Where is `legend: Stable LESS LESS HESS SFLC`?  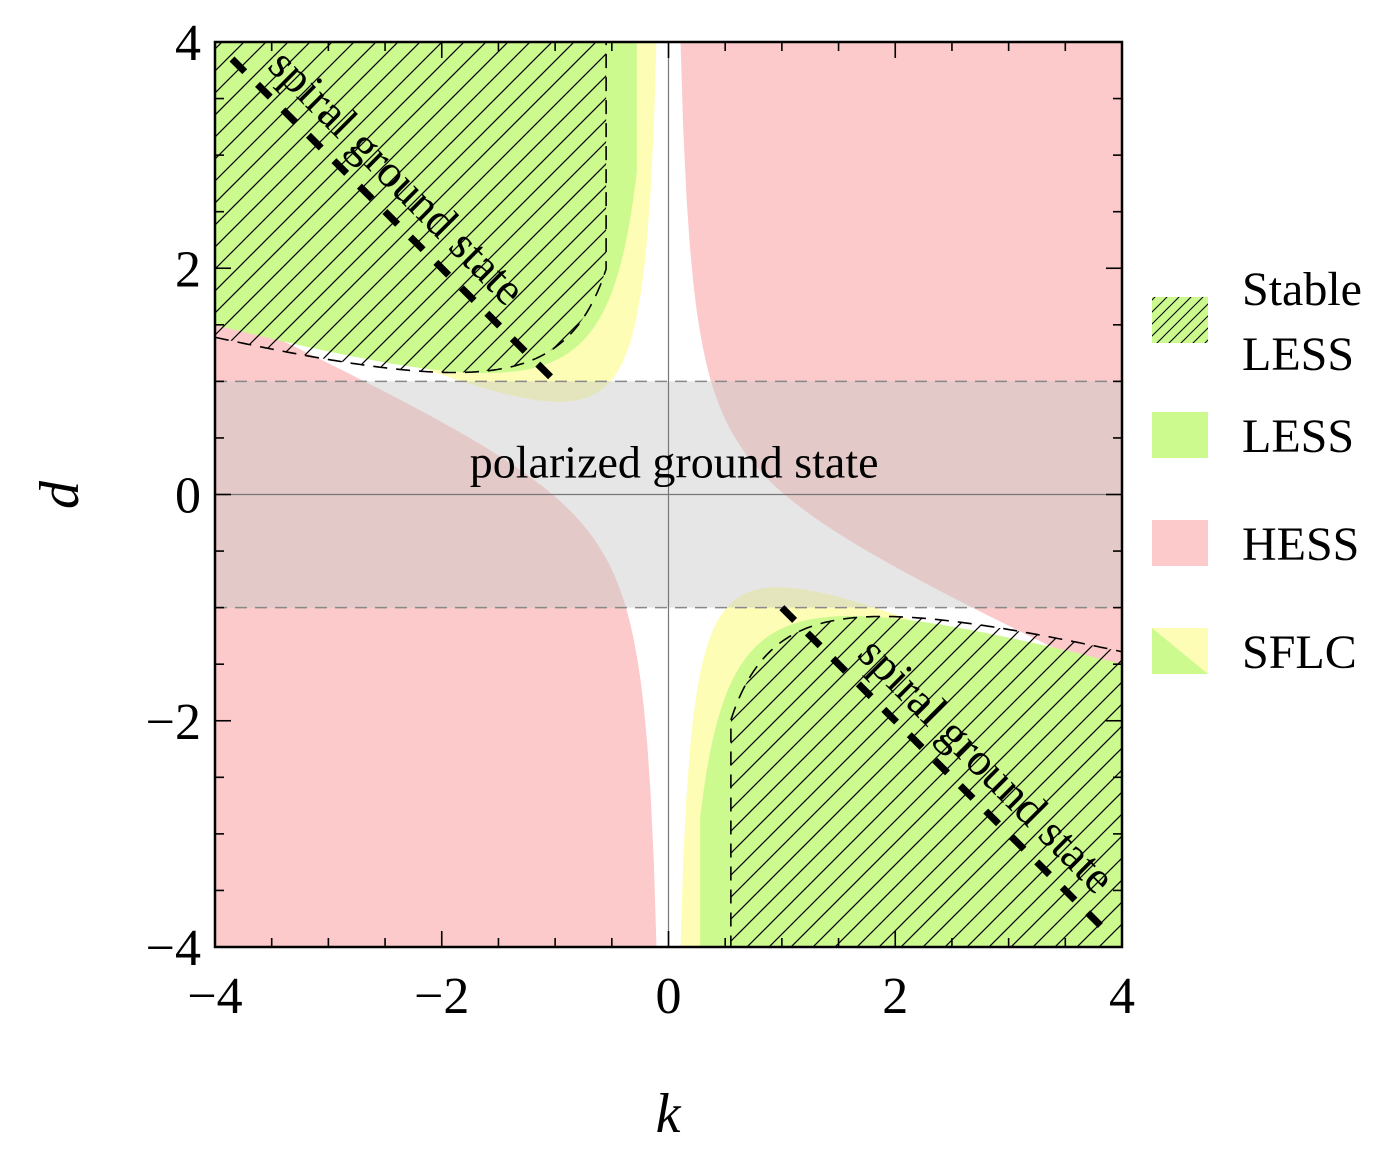 legend: Stable LESS LESS HESS SFLC is located at coordinates (1257, 471).